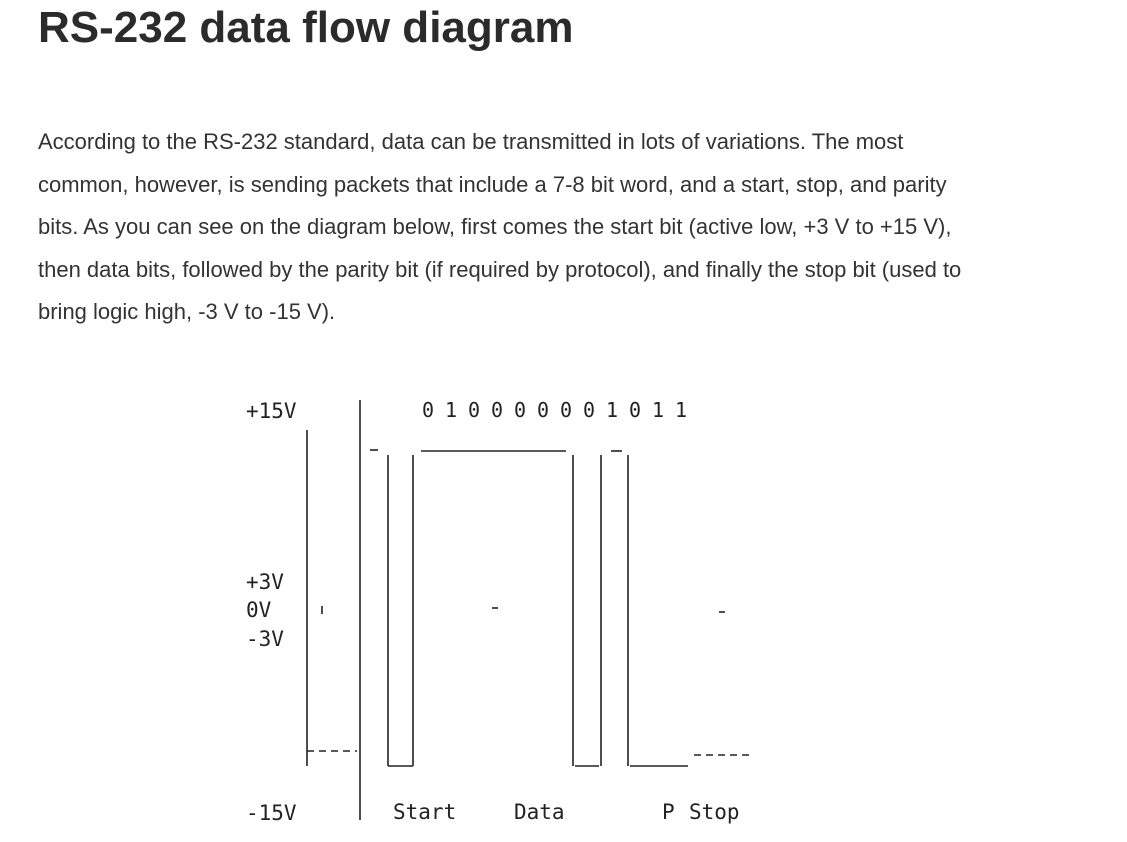  I want to click on bit-3: 0, so click(497, 410).